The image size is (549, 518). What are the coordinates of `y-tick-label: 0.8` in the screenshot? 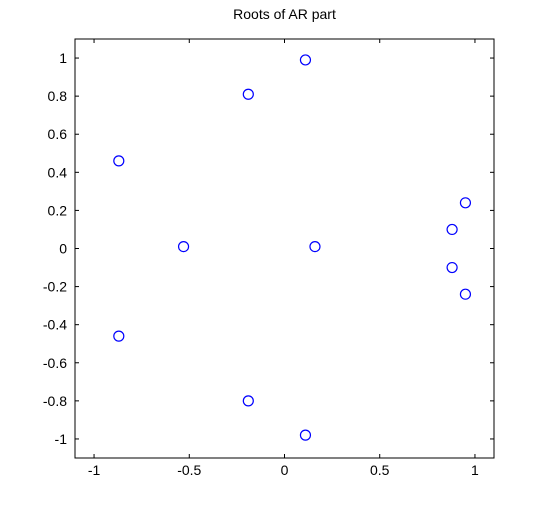 It's located at (58, 96).